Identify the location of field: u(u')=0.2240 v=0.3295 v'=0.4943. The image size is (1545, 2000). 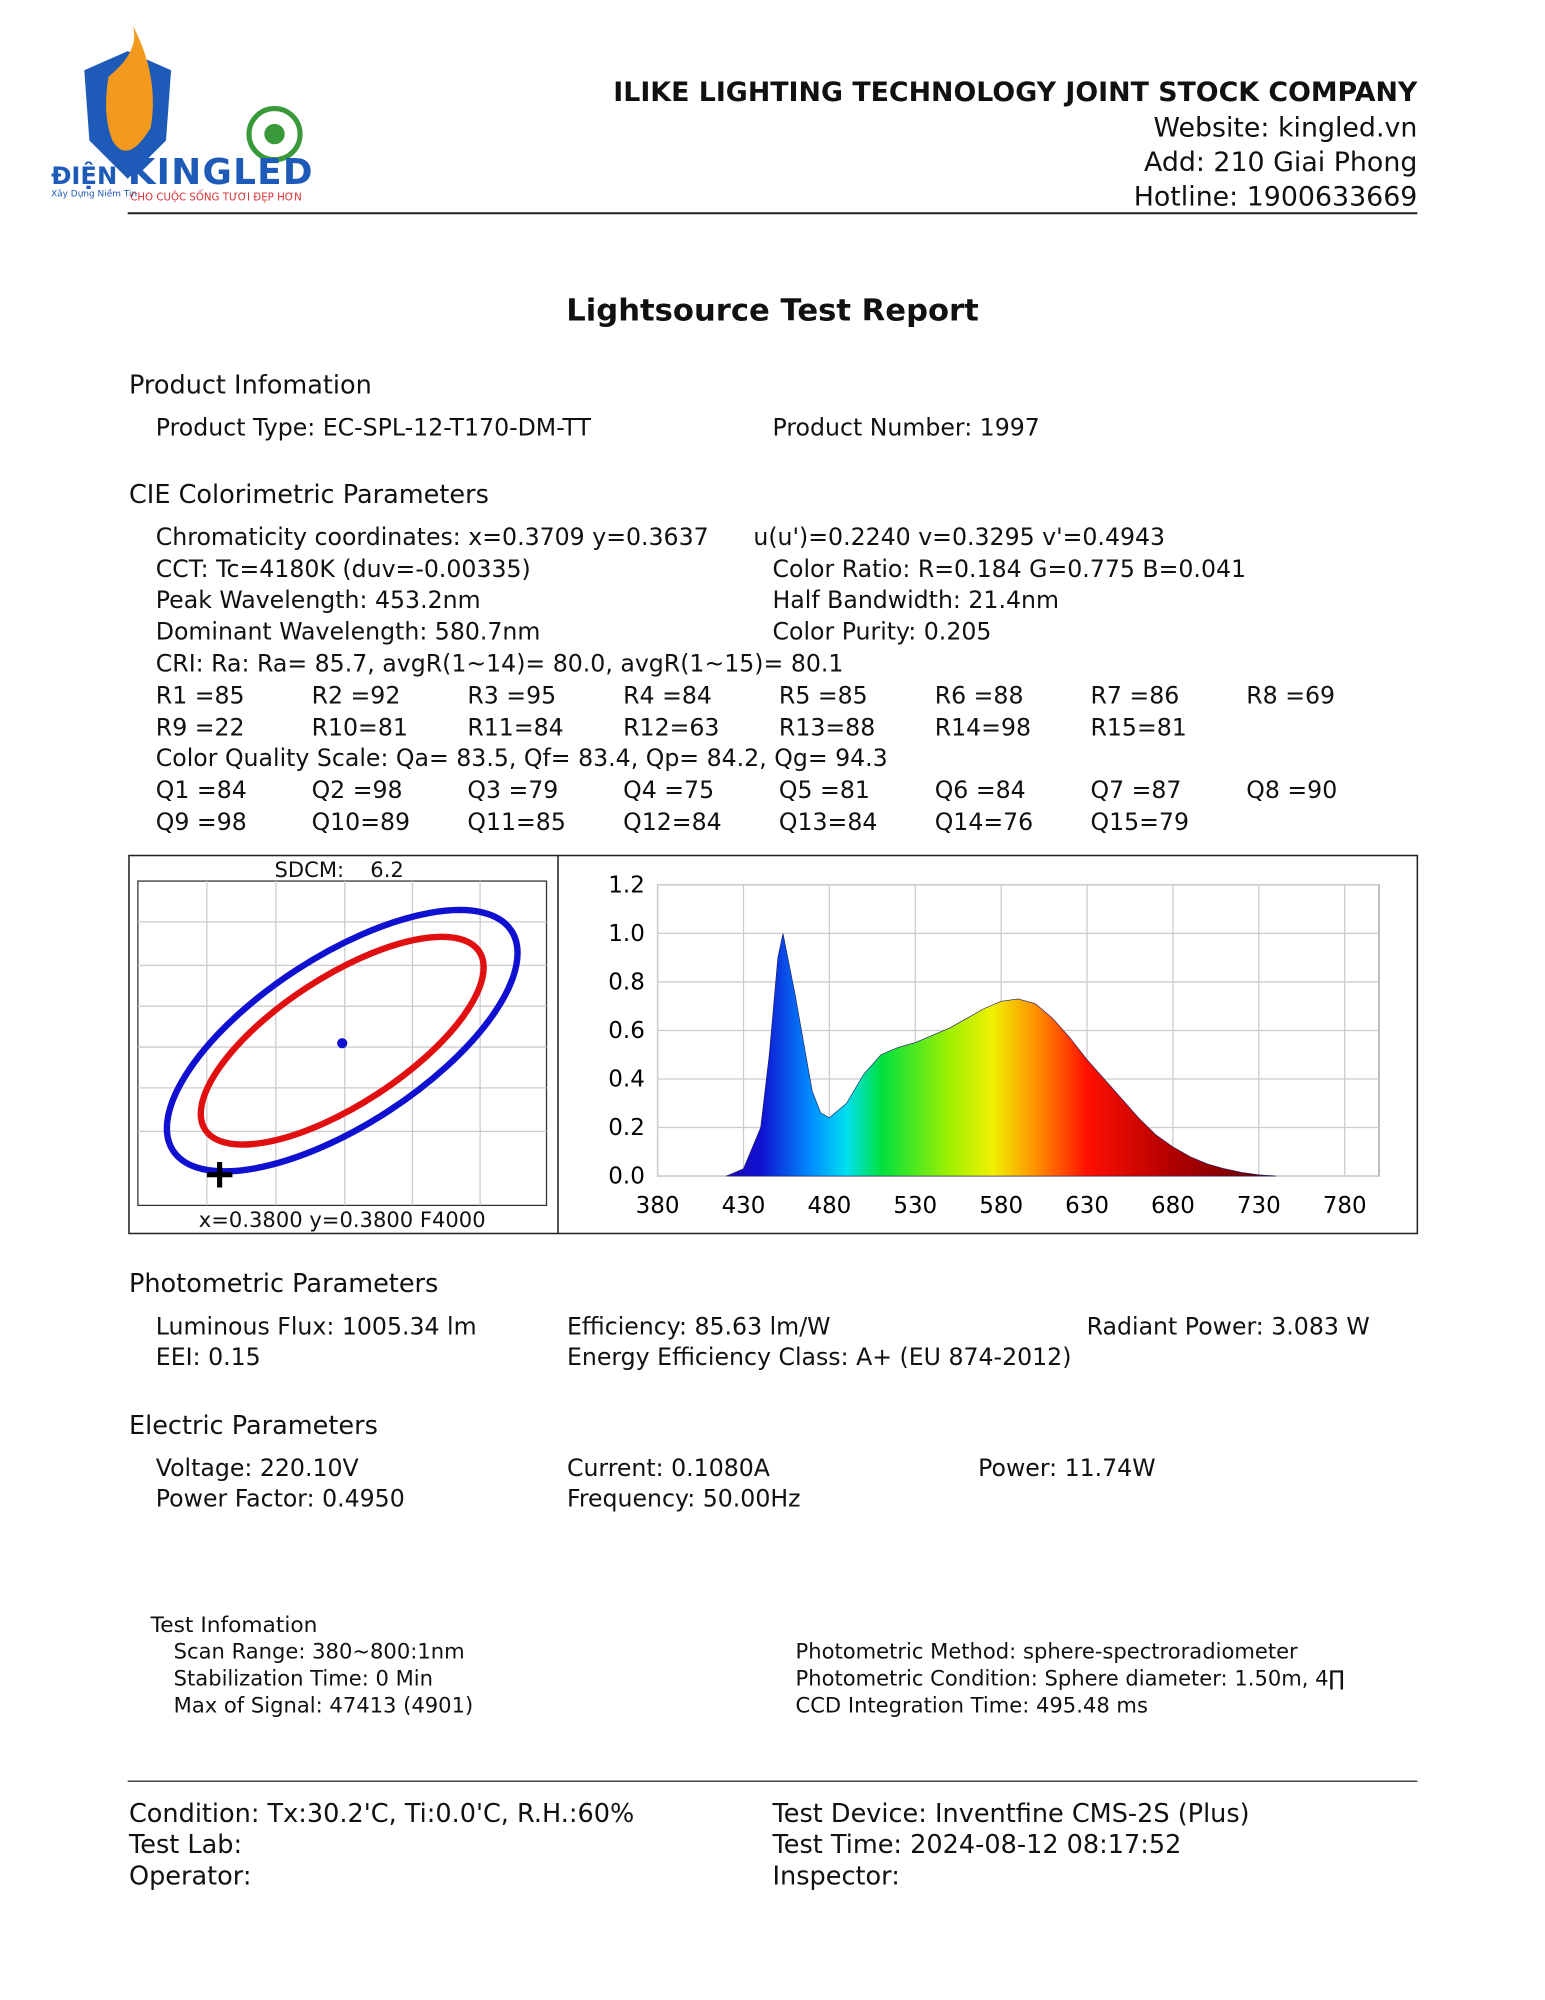
(959, 538).